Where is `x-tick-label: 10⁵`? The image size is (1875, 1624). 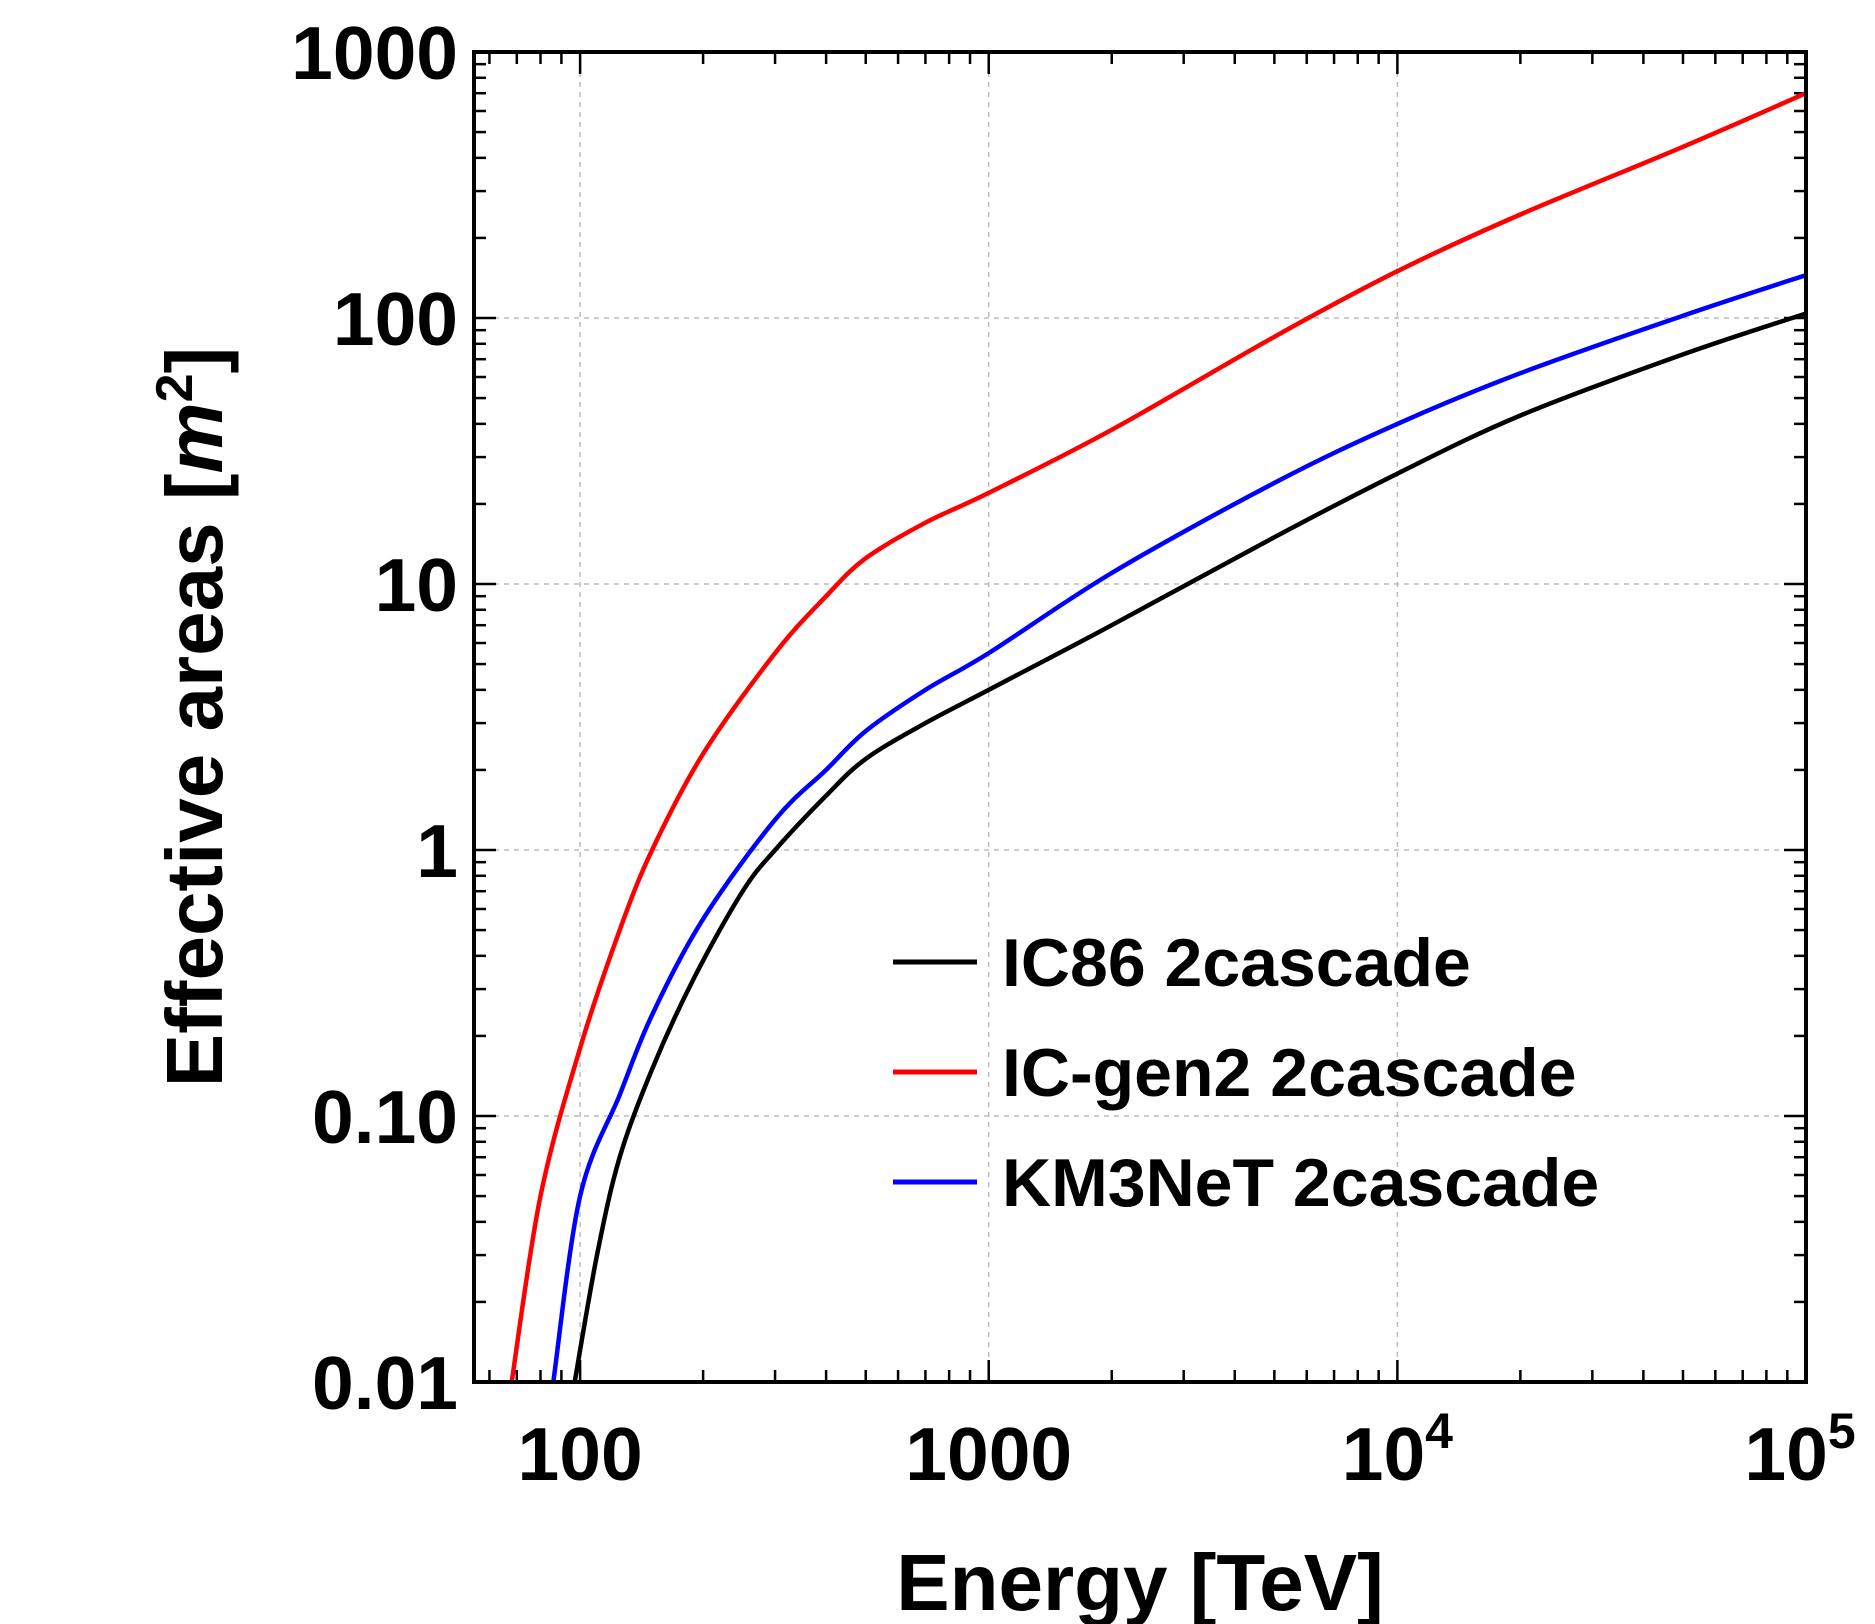 x-tick-label: 10⁵ is located at coordinates (1799, 1449).